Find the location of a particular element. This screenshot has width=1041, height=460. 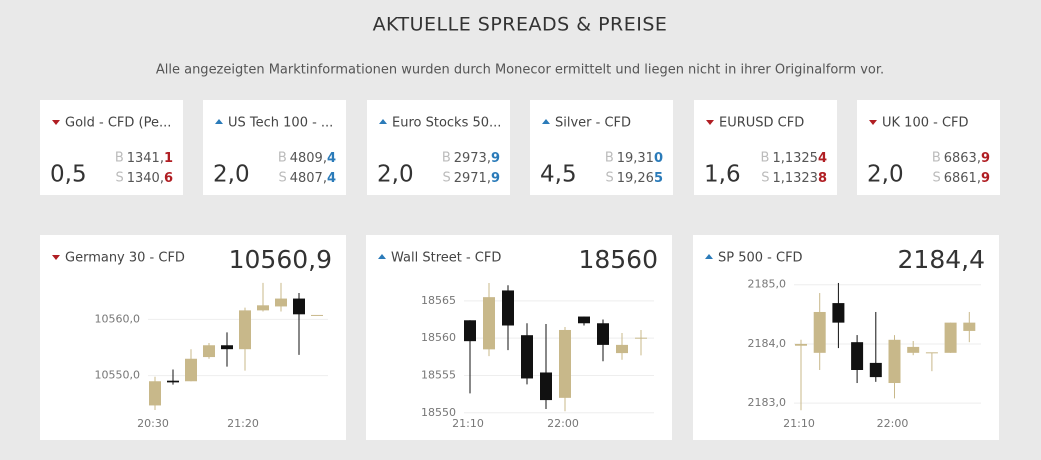

price-digits: 1340, is located at coordinates (145, 178).